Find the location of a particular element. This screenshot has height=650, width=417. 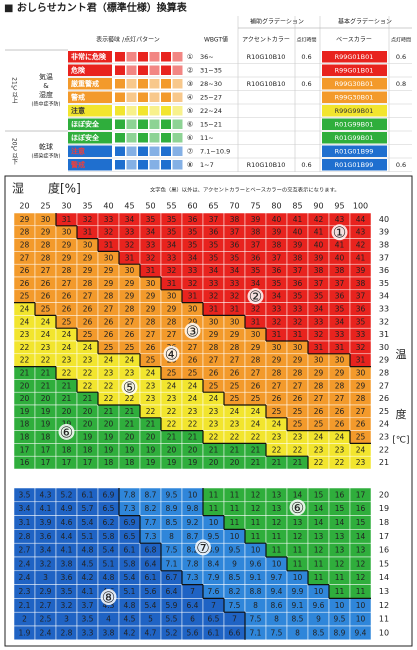

temperature-tick: 36 is located at coordinates (384, 270).